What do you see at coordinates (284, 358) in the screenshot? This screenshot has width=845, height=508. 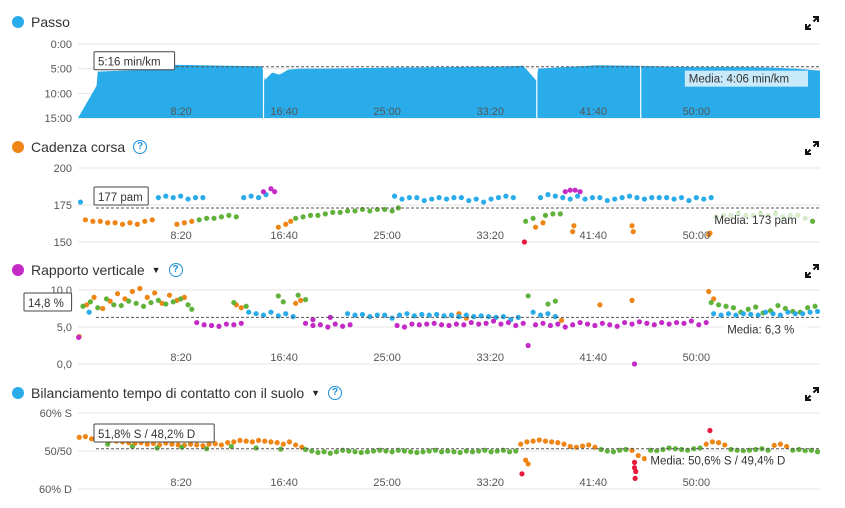 I see `vertical_ratio-x-tick-label: 16:40` at bounding box center [284, 358].